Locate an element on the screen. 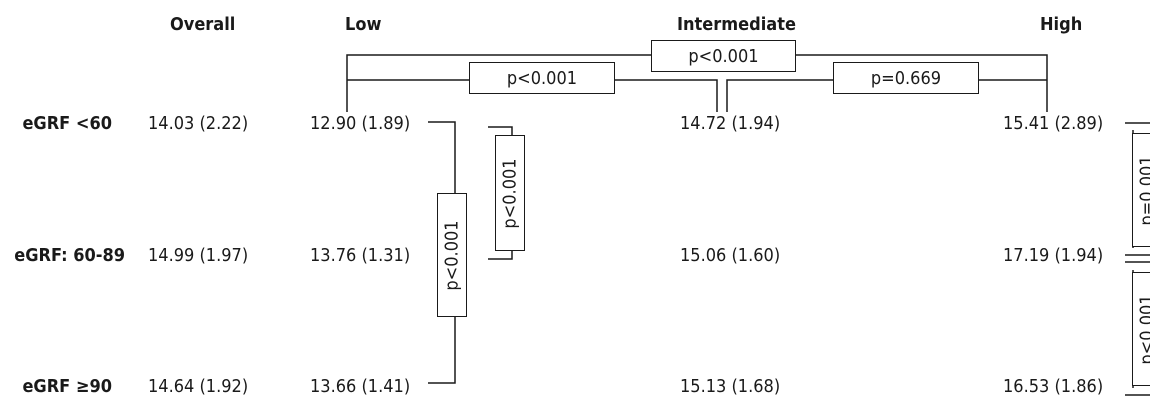  cell-low: 13.66 (1.41) is located at coordinates (360, 386).